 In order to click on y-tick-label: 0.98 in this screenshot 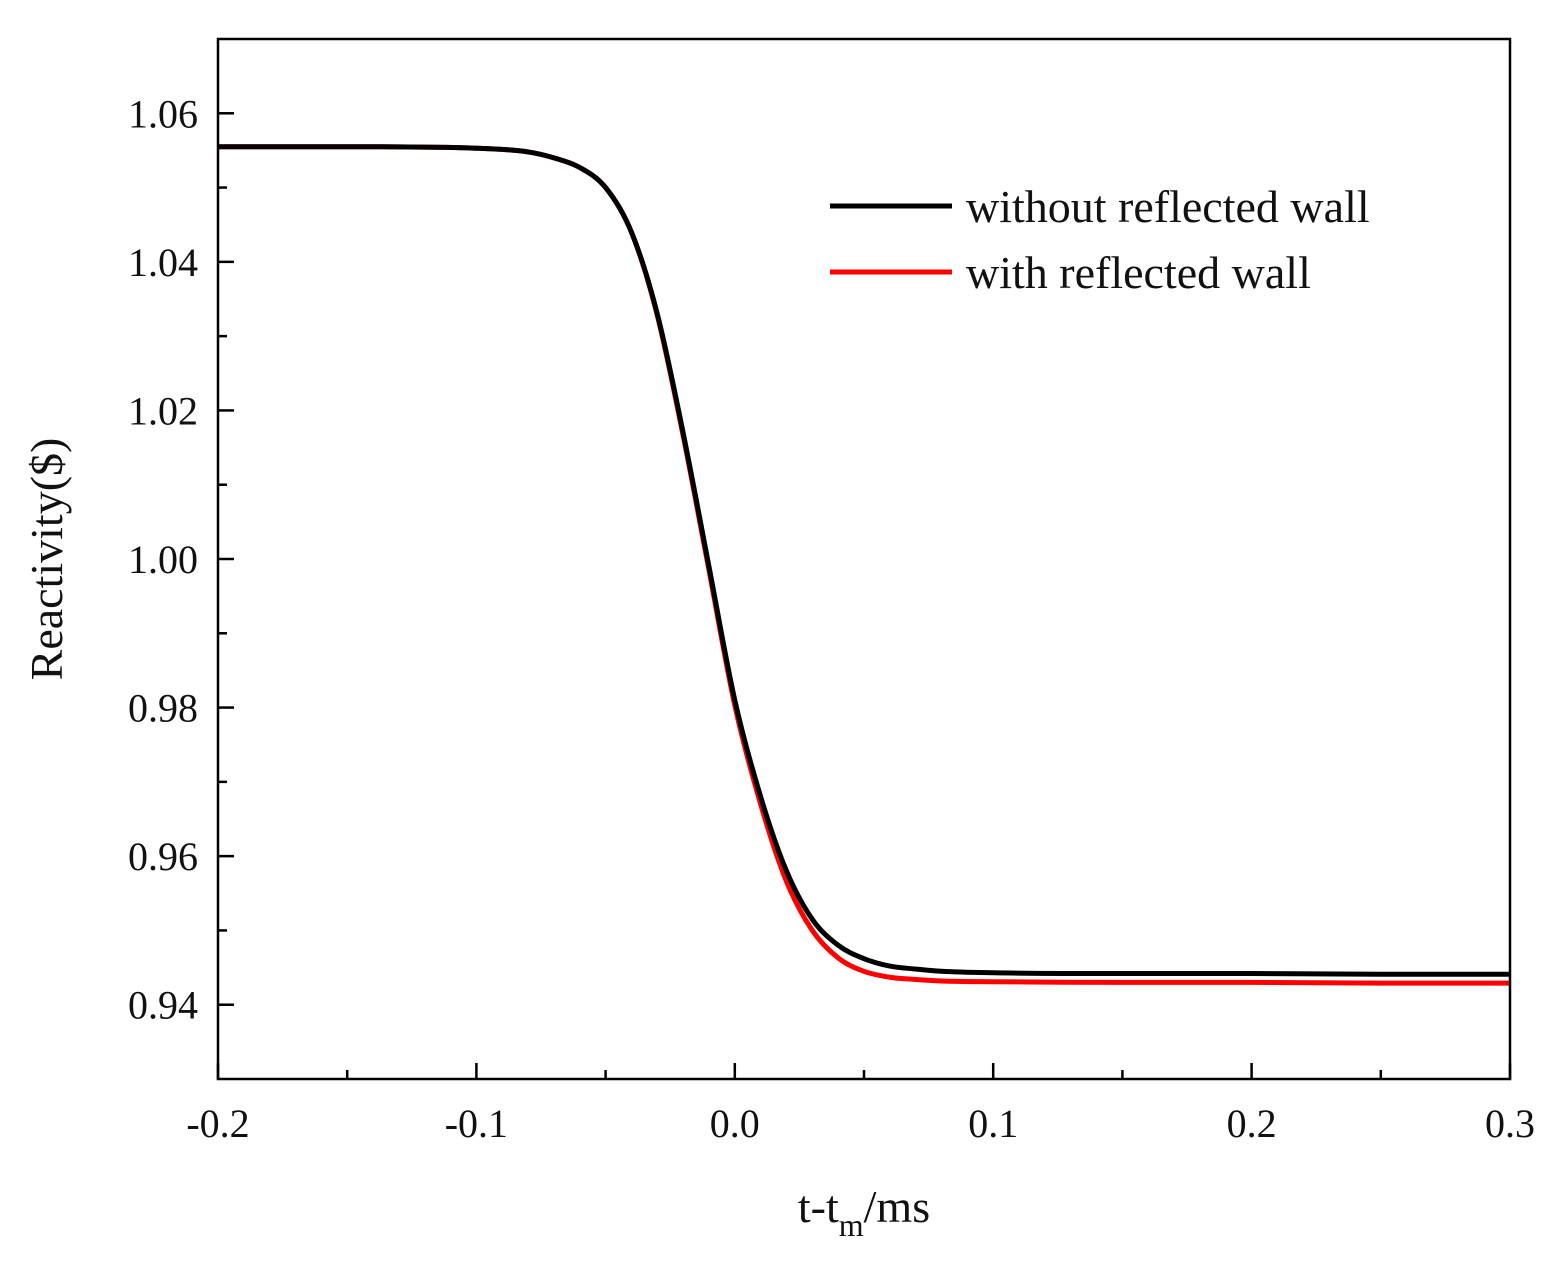, I will do `click(163, 708)`.